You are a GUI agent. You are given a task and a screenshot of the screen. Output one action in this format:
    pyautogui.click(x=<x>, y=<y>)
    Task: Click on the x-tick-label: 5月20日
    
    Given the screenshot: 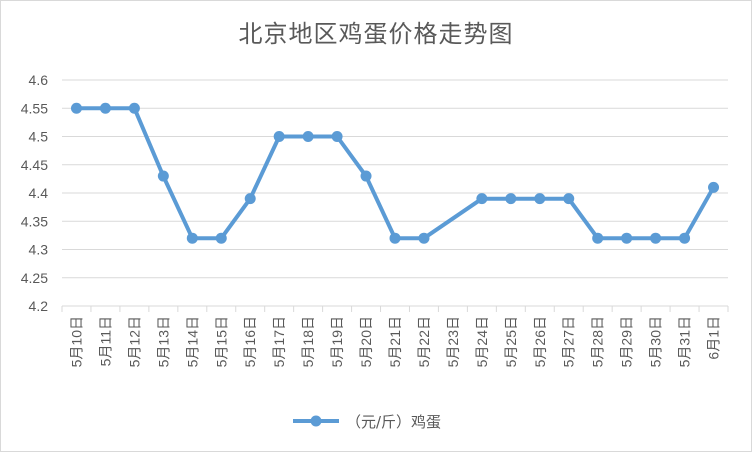 What is the action you would take?
    pyautogui.click(x=366, y=341)
    